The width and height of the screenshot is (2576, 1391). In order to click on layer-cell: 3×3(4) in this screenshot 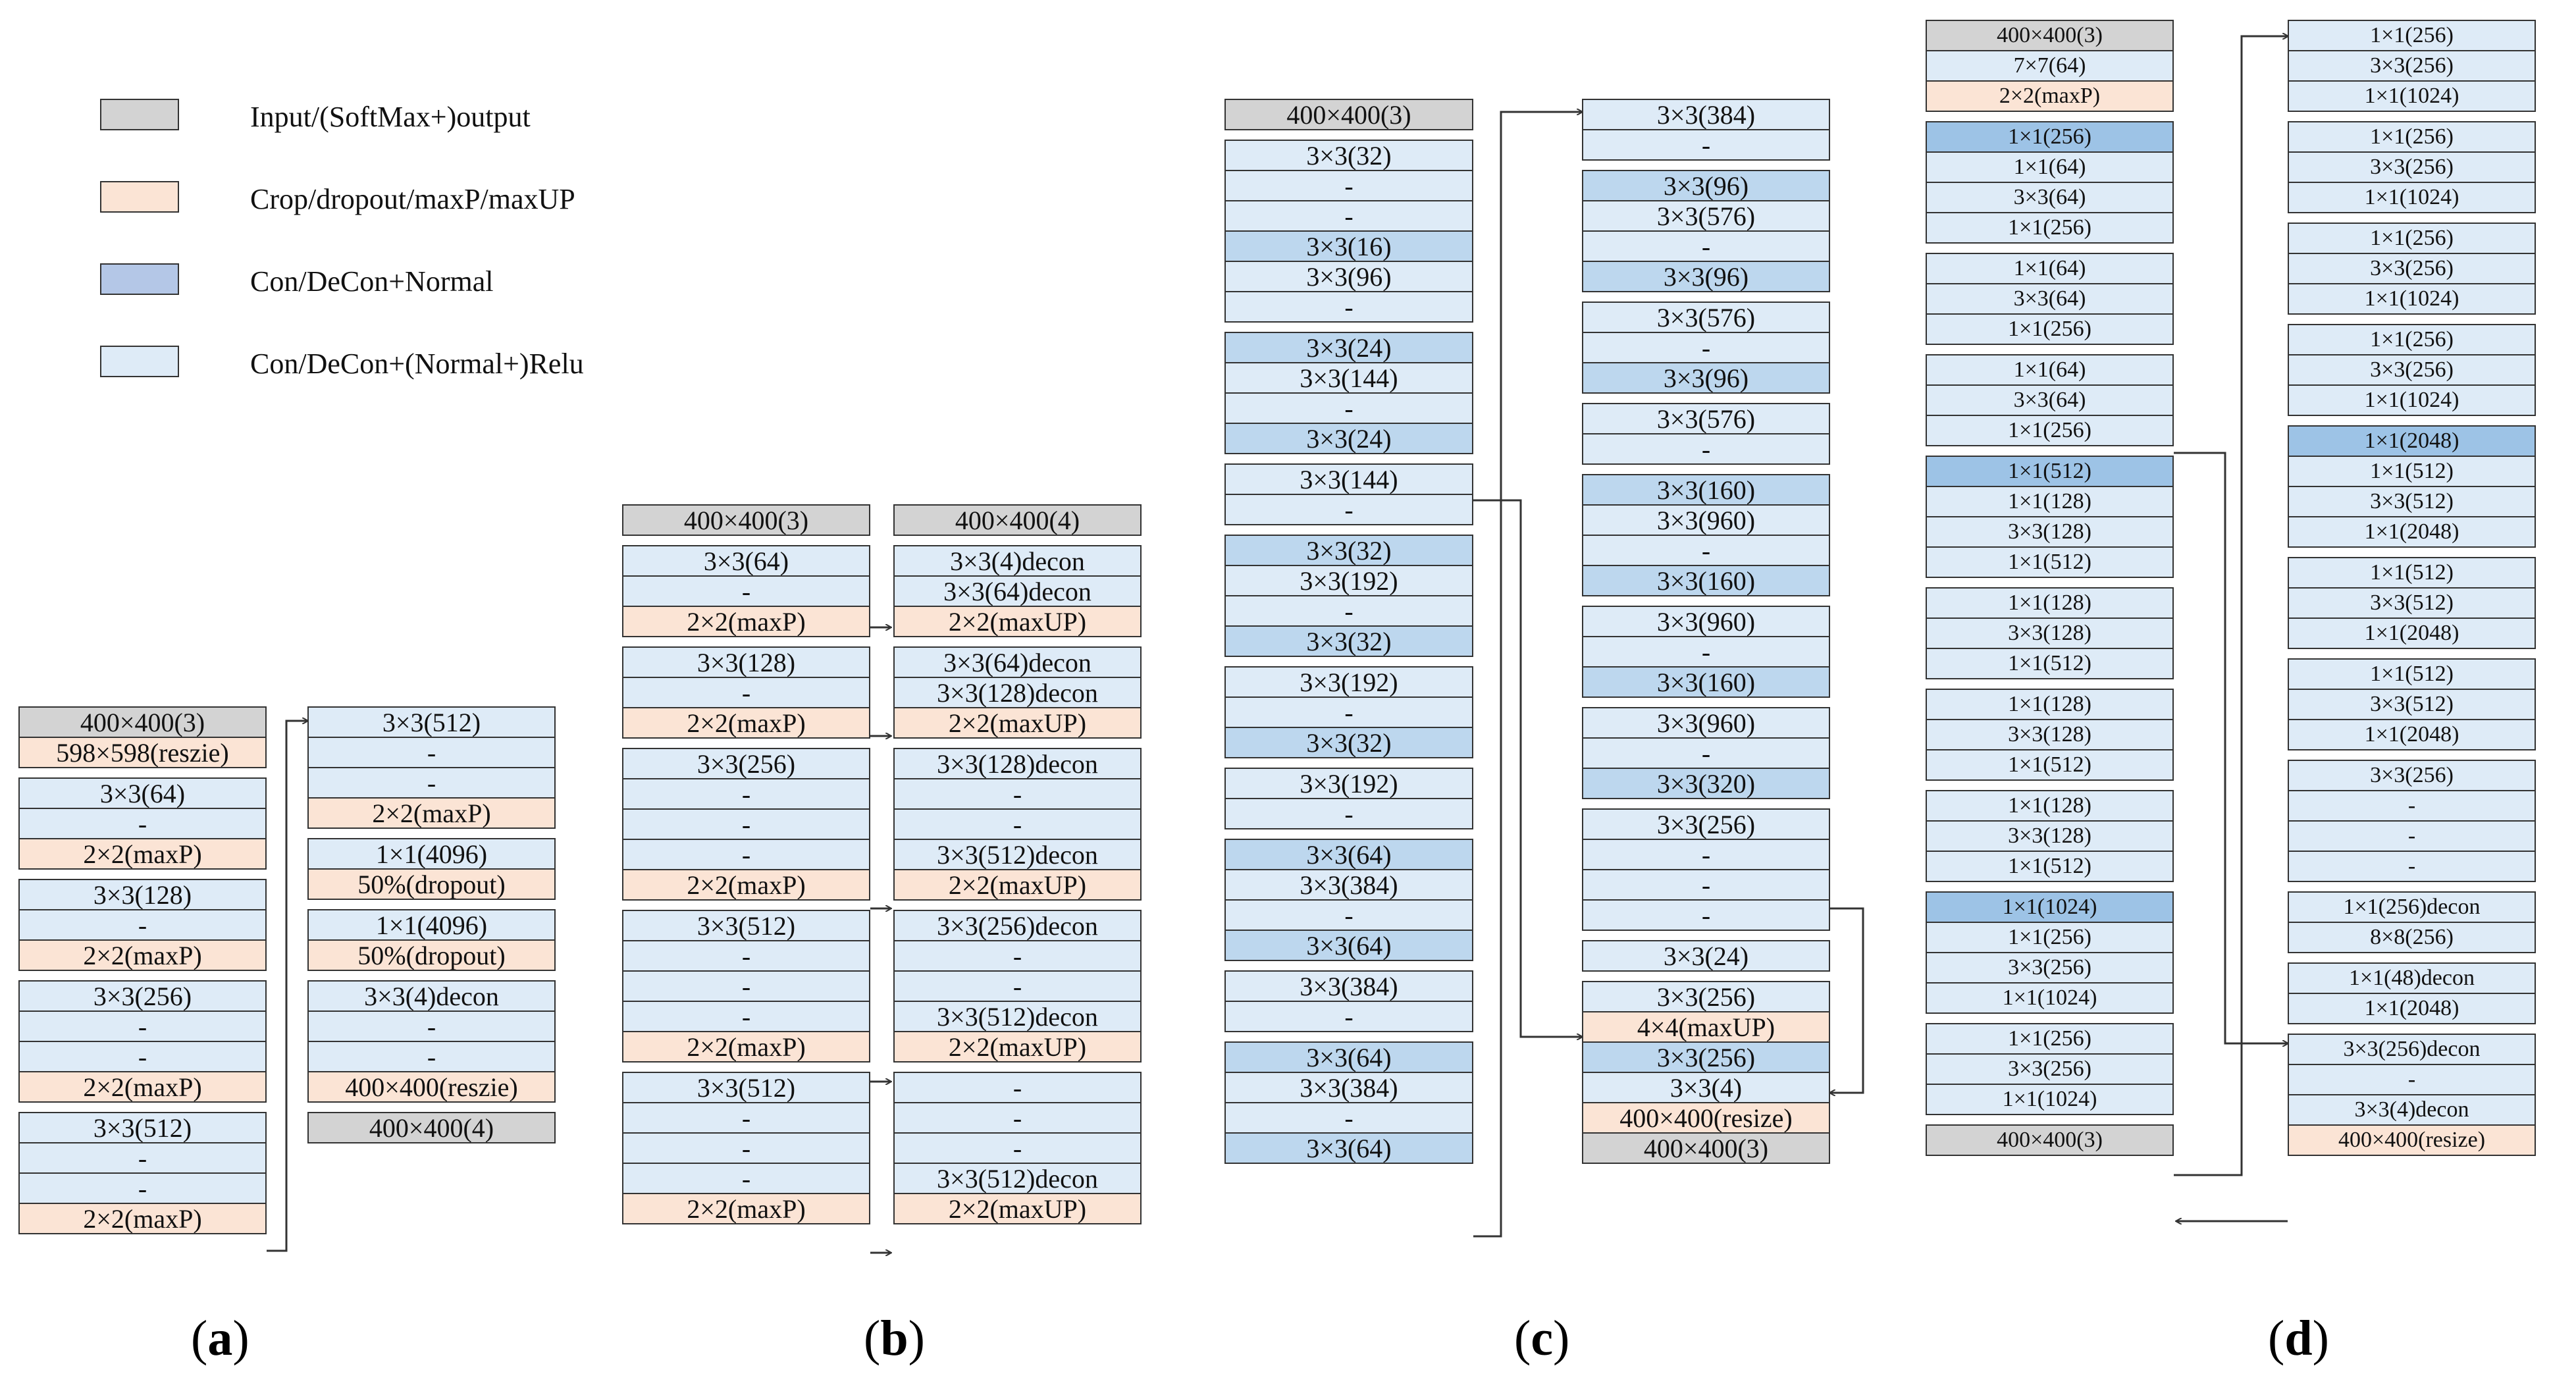, I will do `click(1706, 1087)`.